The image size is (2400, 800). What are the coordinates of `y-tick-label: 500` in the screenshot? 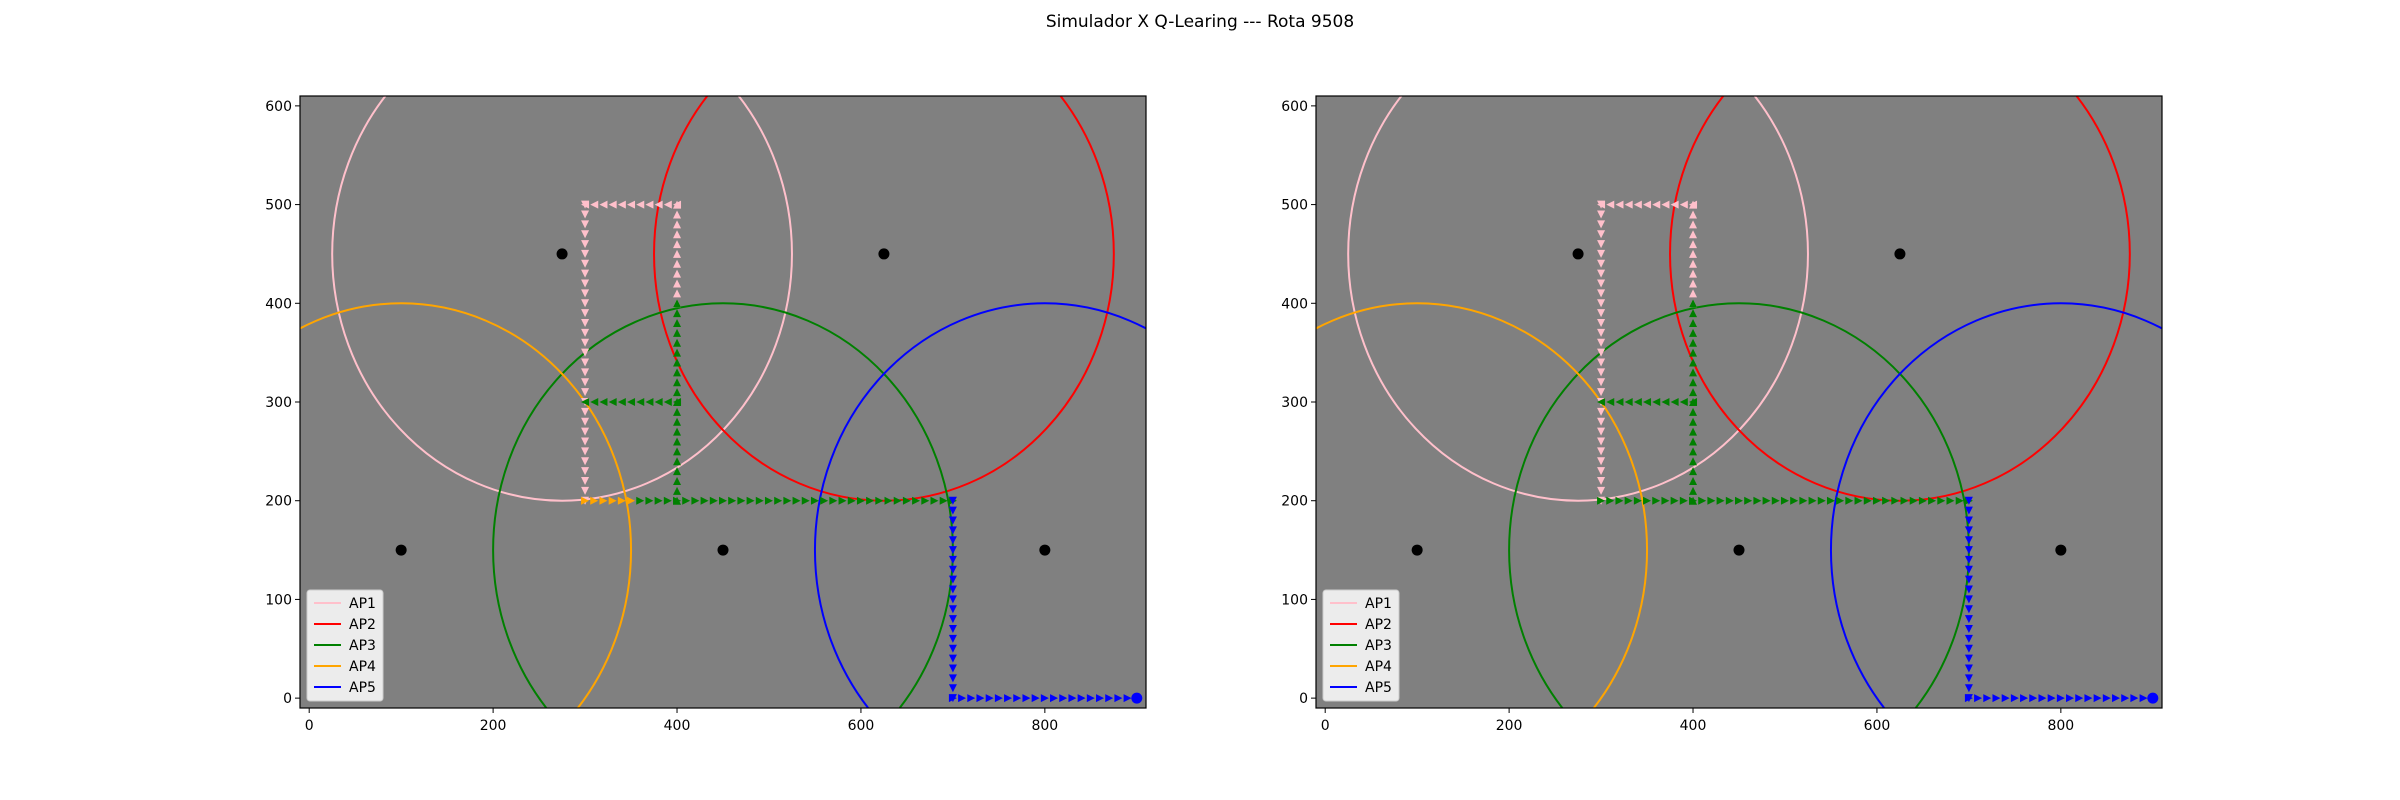 It's located at (1294, 206).